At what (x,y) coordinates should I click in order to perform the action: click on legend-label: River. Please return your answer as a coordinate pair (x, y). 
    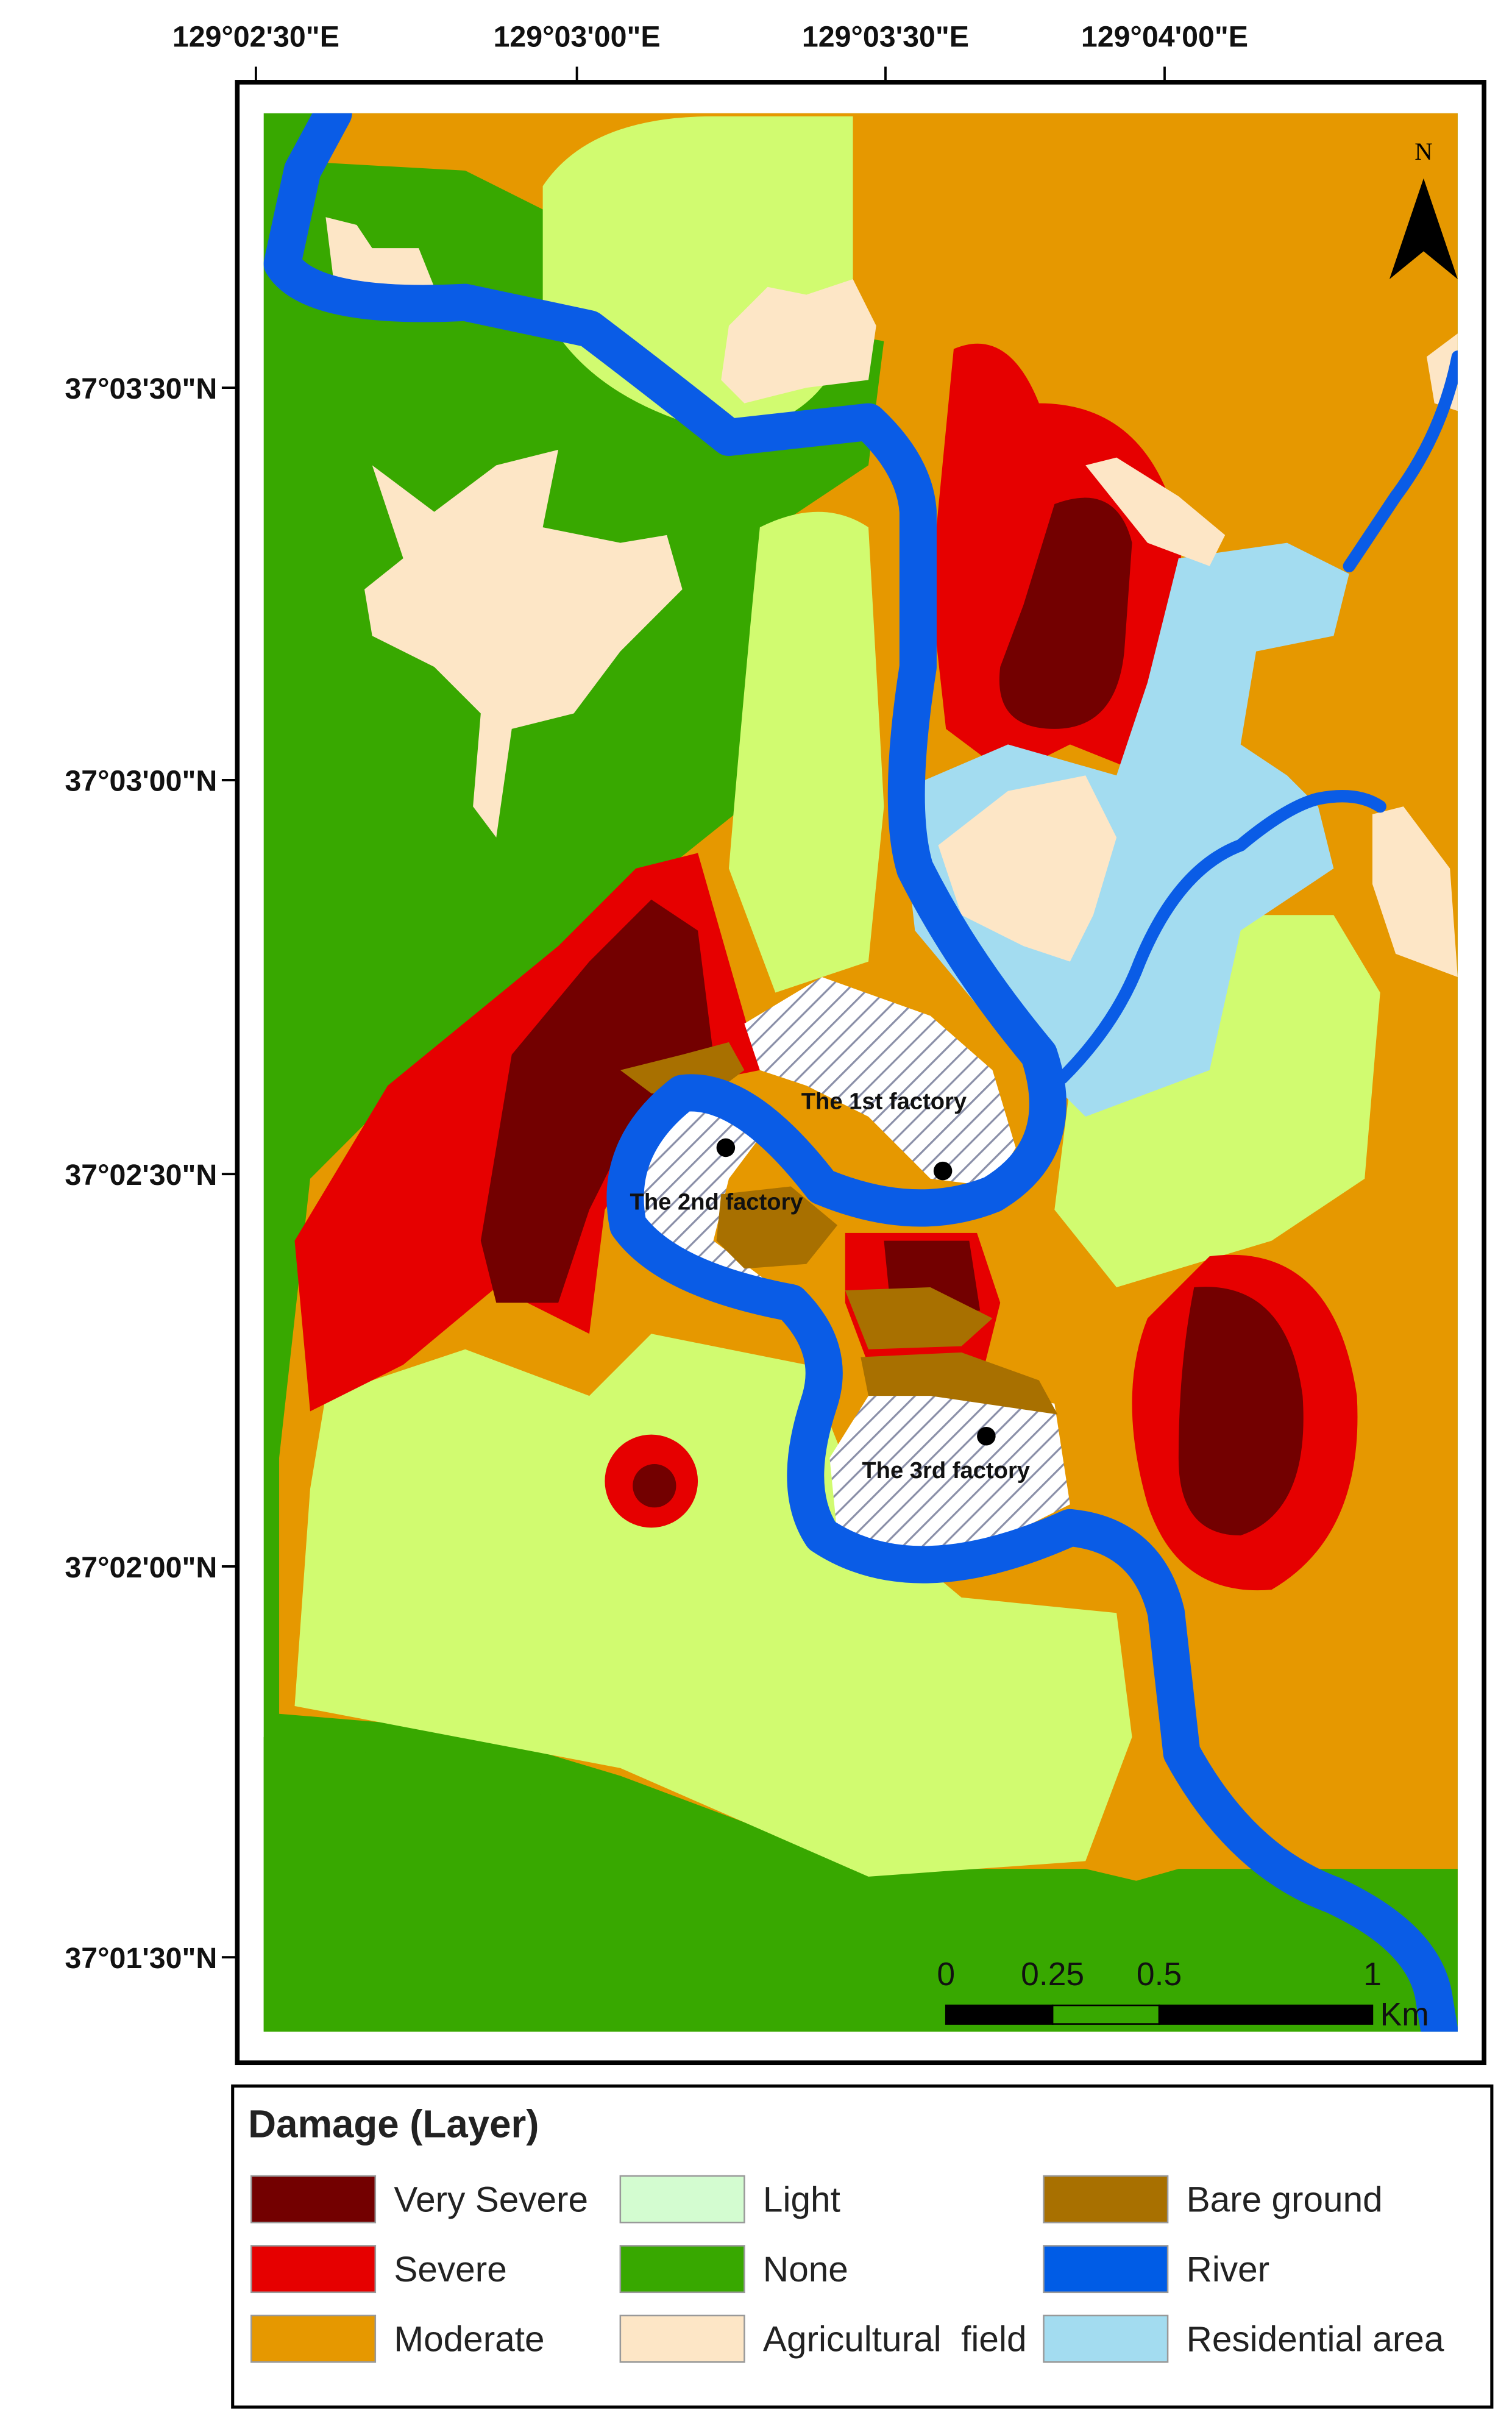
    Looking at the image, I should click on (1228, 2269).